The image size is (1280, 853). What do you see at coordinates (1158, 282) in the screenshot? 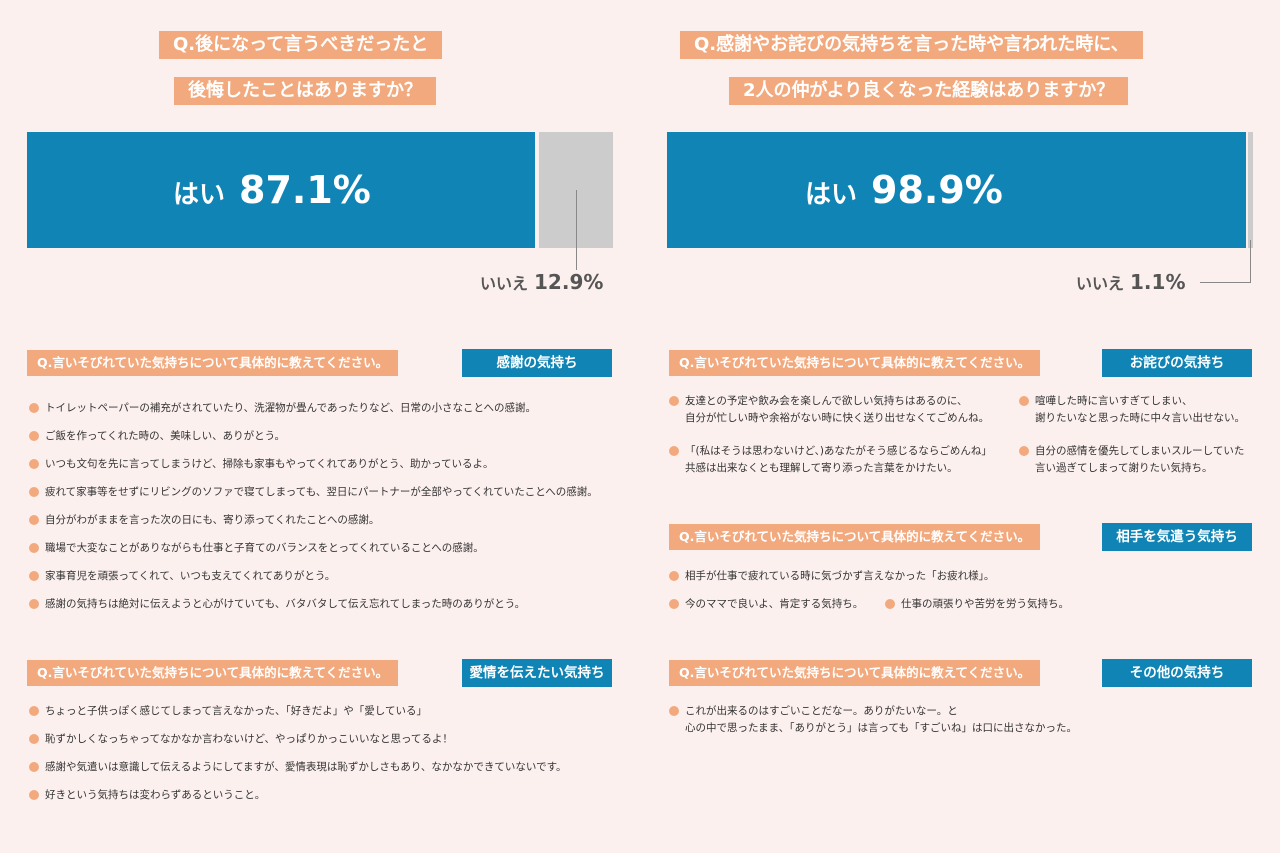
I see `right-no-value: 1.1%` at bounding box center [1158, 282].